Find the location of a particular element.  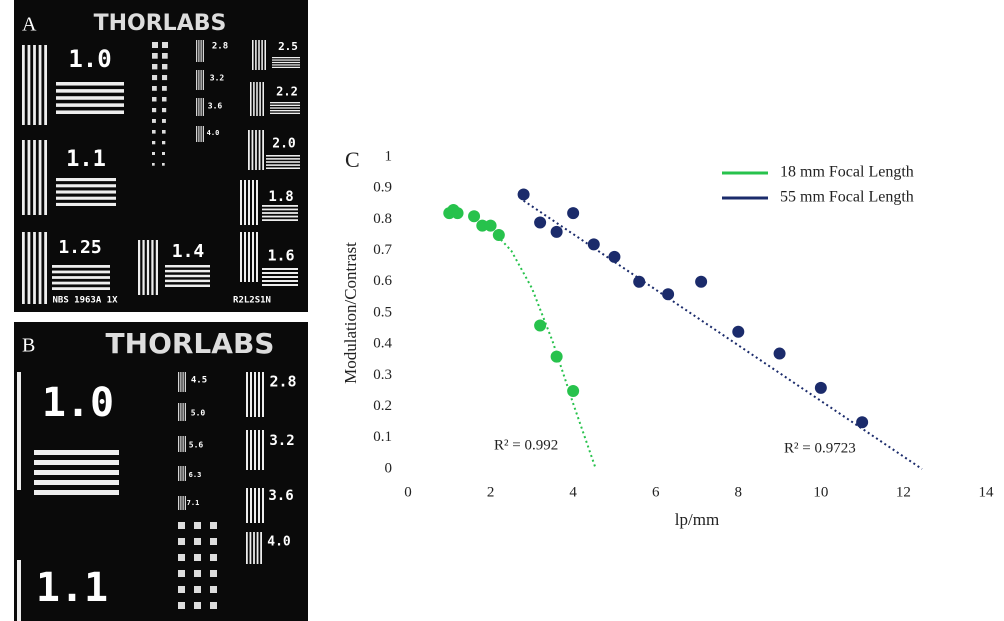

target-label: 1.25 is located at coordinates (79, 247).